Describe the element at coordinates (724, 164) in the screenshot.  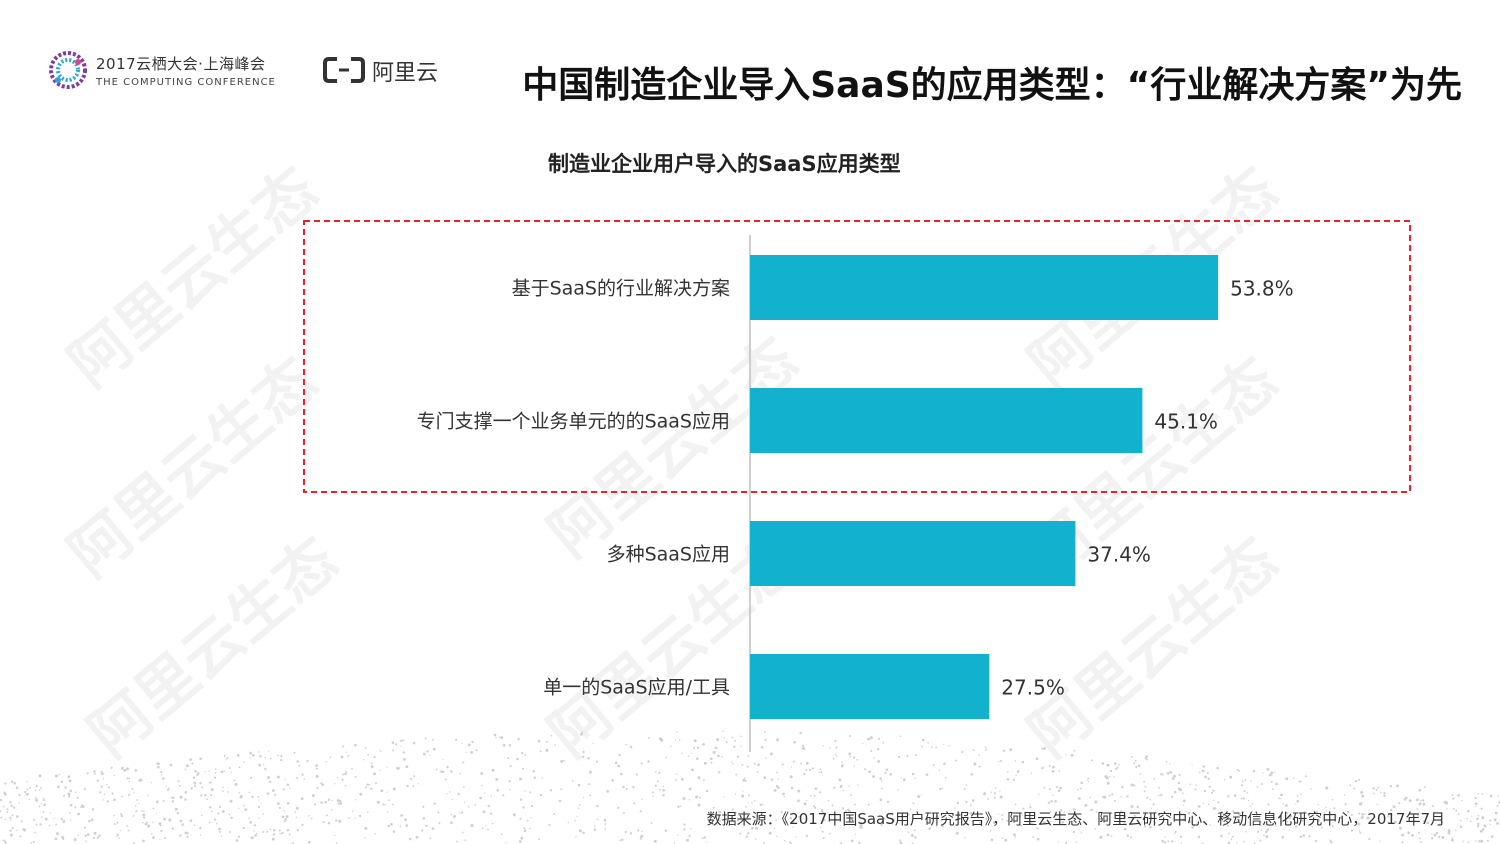
I see `chart-title: 制造业企业用户导入的SaaS应用类型` at that location.